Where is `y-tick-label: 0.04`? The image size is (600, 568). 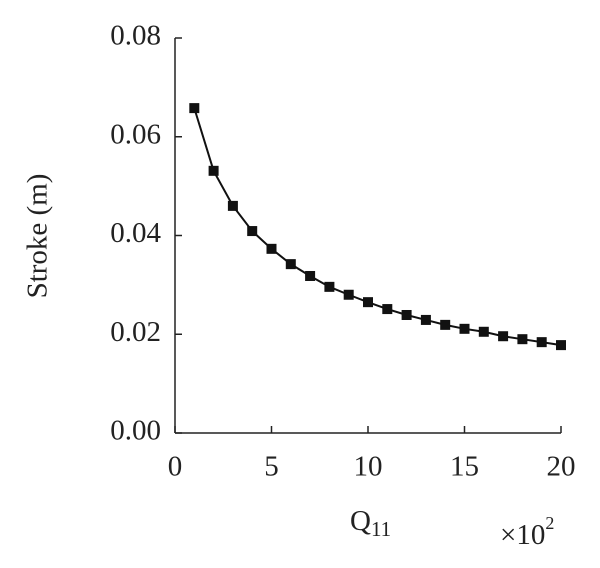 y-tick-label: 0.04 is located at coordinates (135, 233).